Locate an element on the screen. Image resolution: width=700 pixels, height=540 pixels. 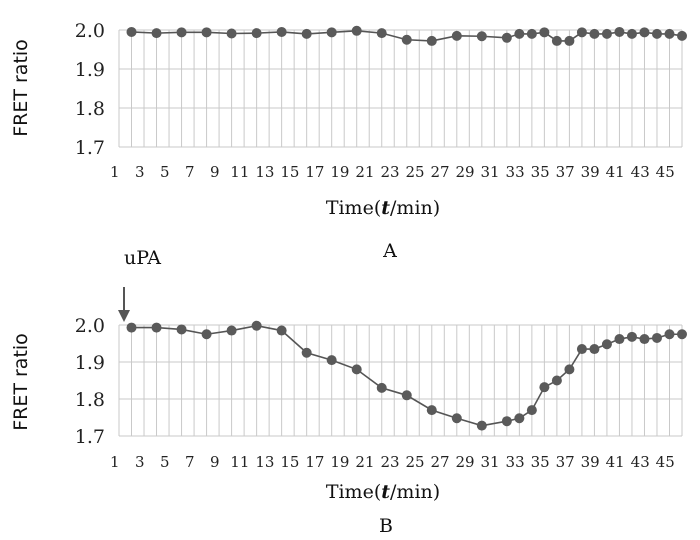
y-tick-label: 2.0 is located at coordinates (90, 326).